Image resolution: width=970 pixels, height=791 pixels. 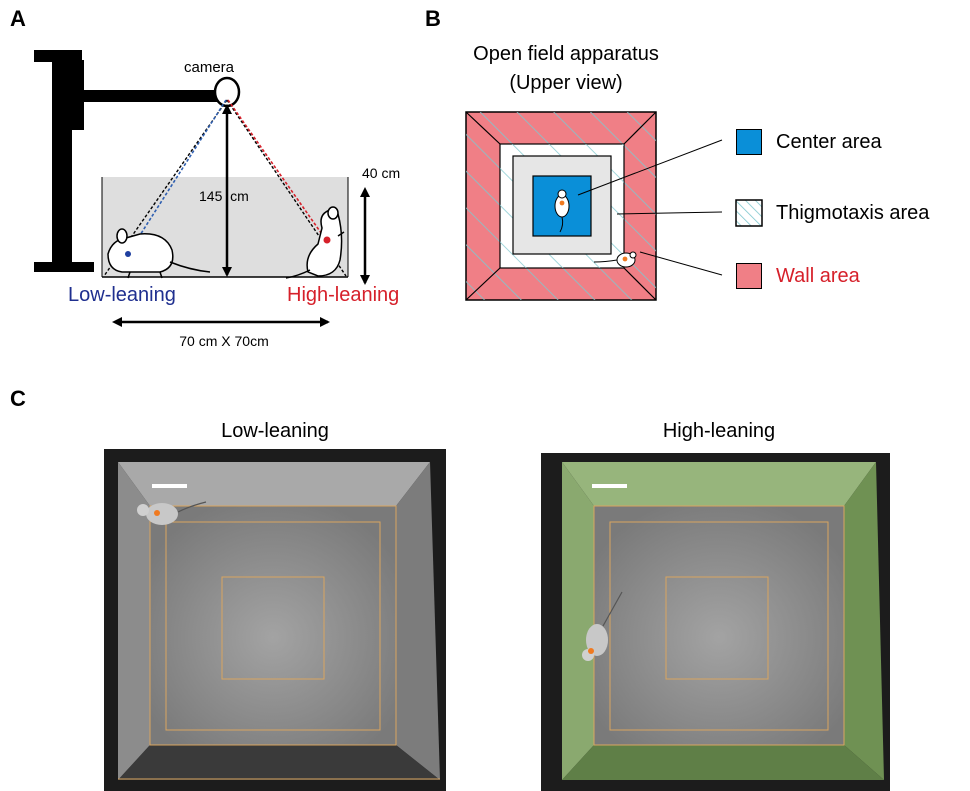 I want to click on camera-stand, so click(x=127, y=161).